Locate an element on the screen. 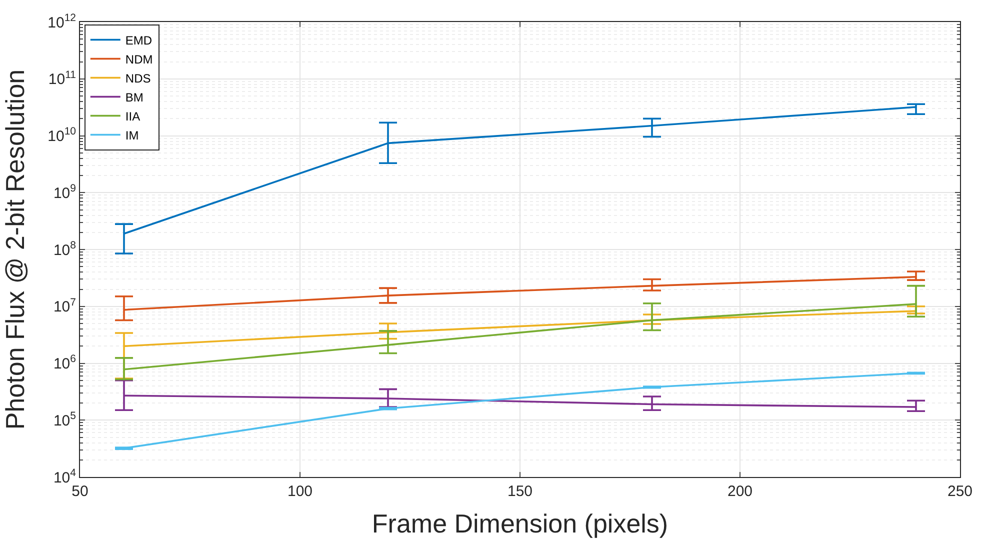  y-tick-label: 10$^{5}$ is located at coordinates (64, 420).